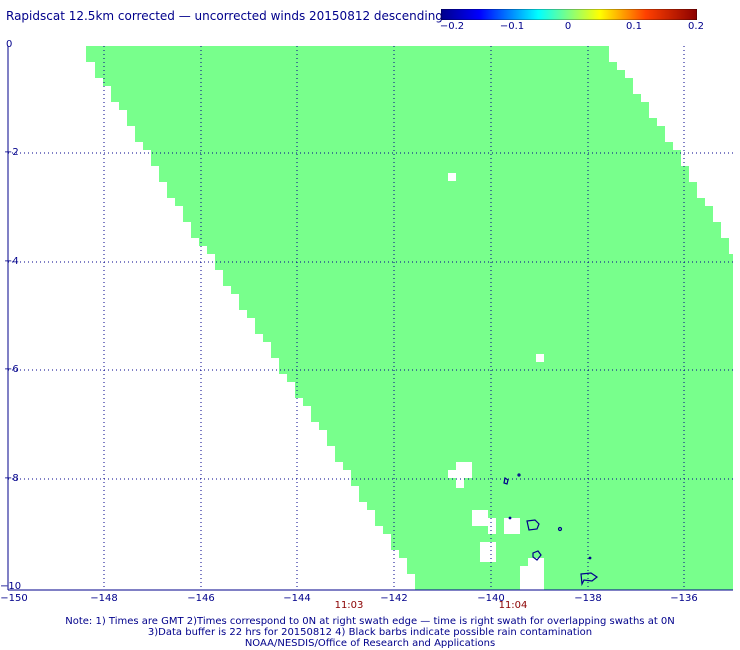  What do you see at coordinates (11, 586) in the screenshot?
I see `y-label-10: −10` at bounding box center [11, 586].